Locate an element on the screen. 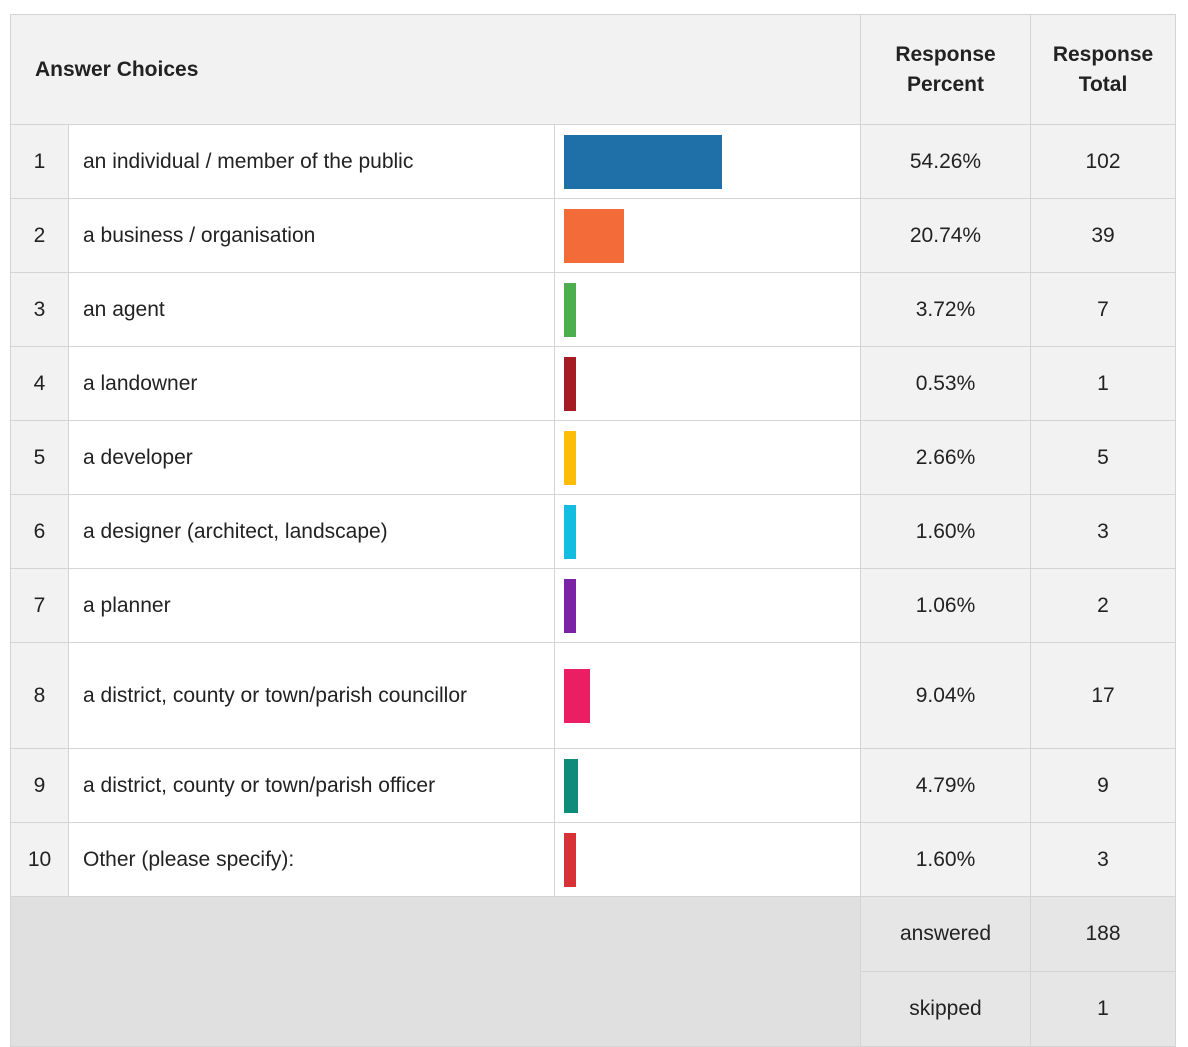 Image resolution: width=1188 pixels, height=1047 pixels. row-number: 7 is located at coordinates (39, 605).